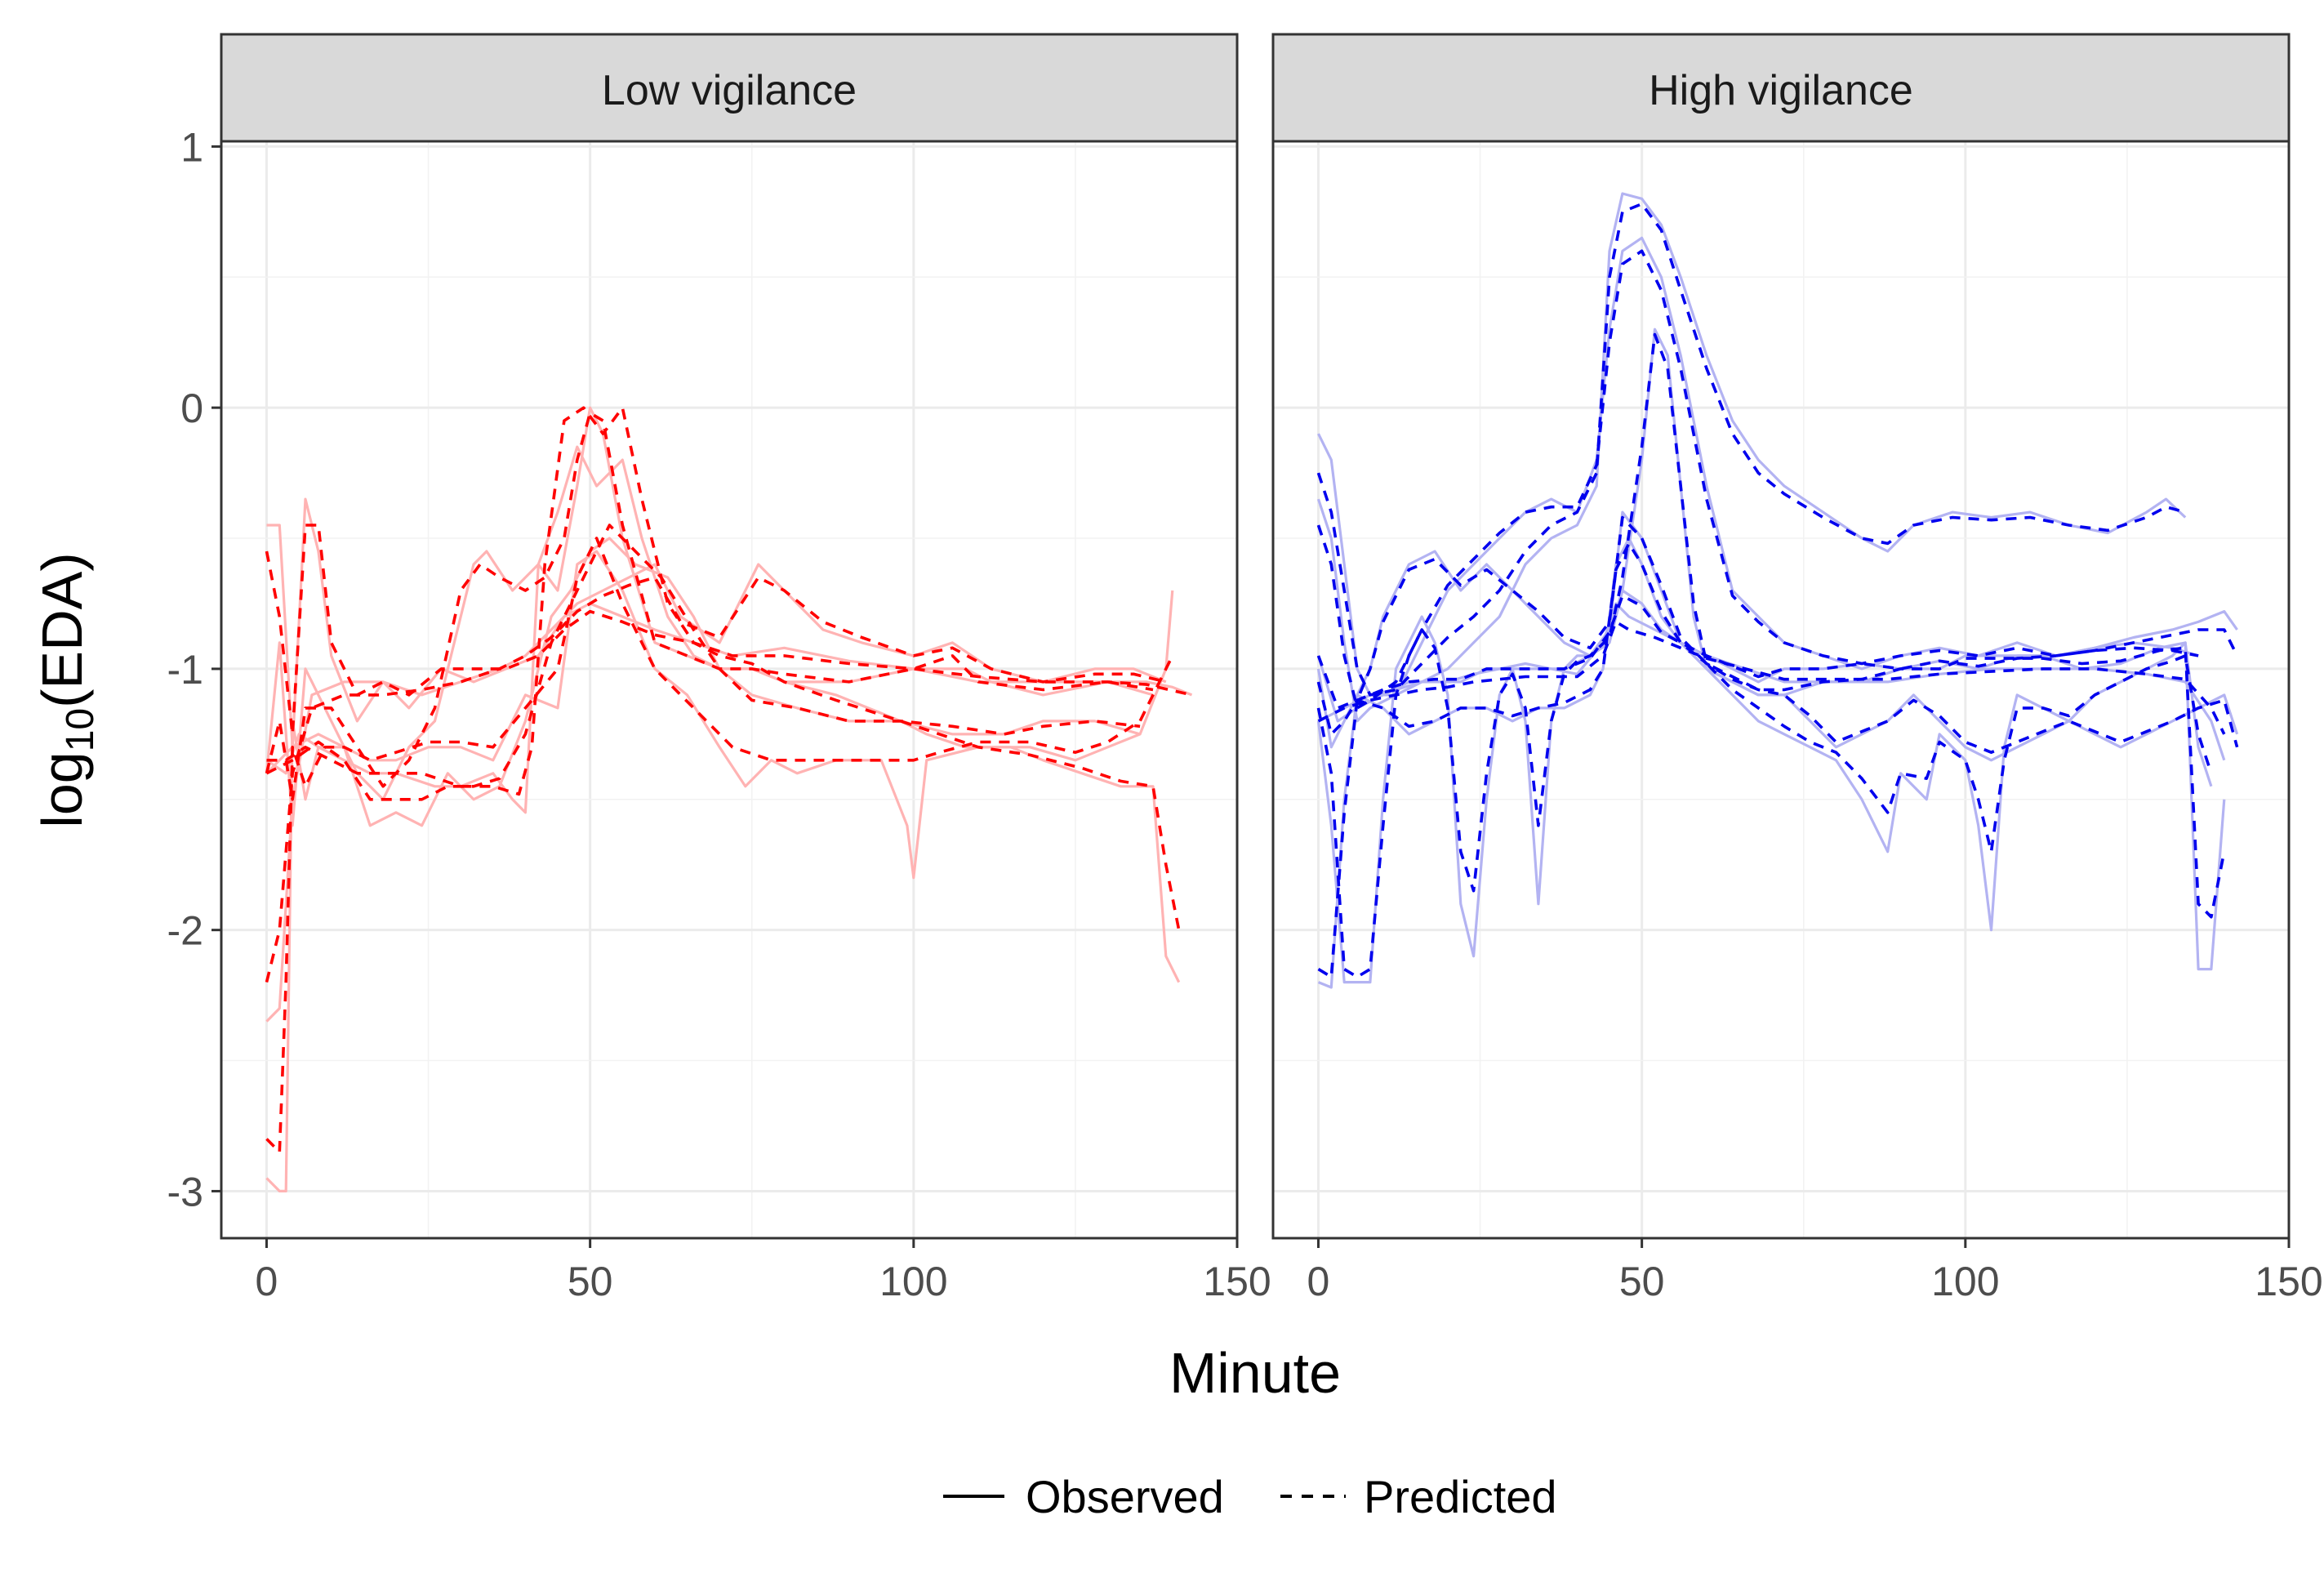  I want to click on panel-title: High vigilance, so click(1781, 90).